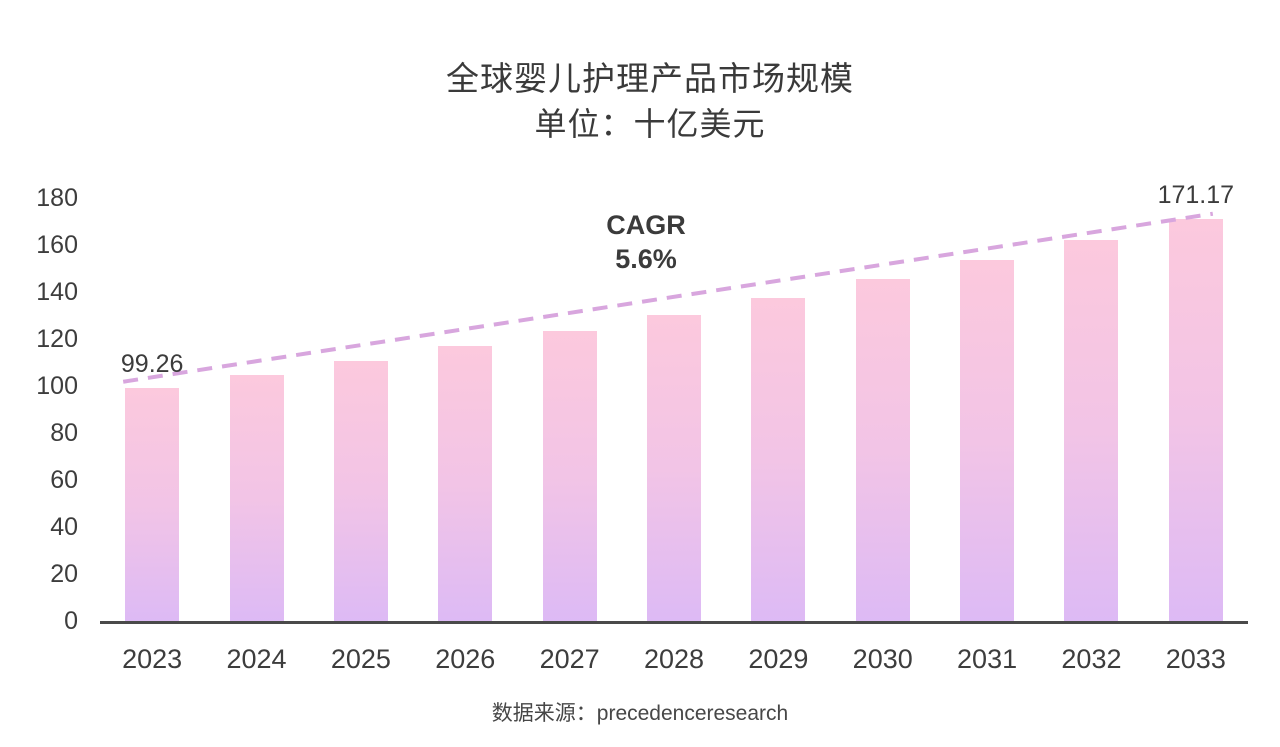 This screenshot has width=1280, height=747. What do you see at coordinates (569, 475) in the screenshot?
I see `bar-2027` at bounding box center [569, 475].